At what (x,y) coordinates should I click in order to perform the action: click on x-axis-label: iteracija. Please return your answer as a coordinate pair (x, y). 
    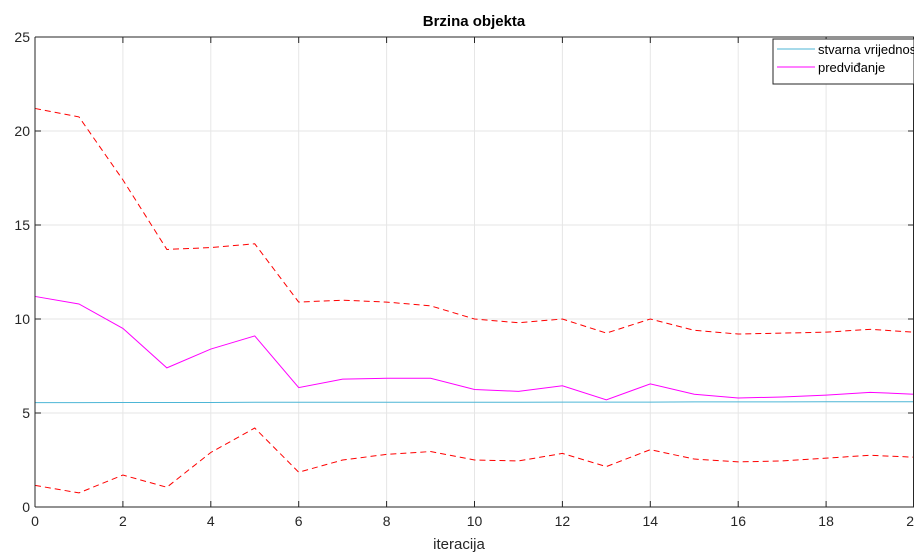
    Looking at the image, I should click on (459, 544).